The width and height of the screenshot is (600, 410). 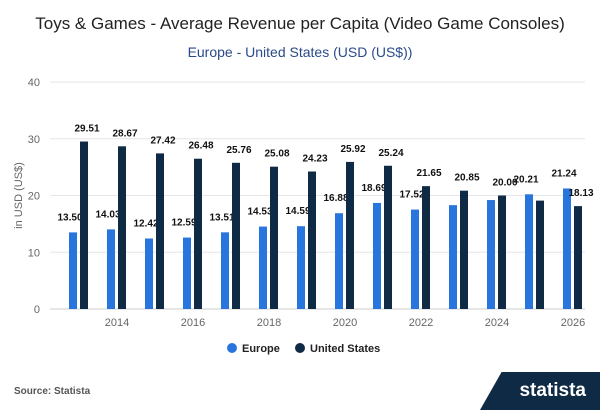 What do you see at coordinates (297, 211) in the screenshot?
I see `data-label: 14.59` at bounding box center [297, 211].